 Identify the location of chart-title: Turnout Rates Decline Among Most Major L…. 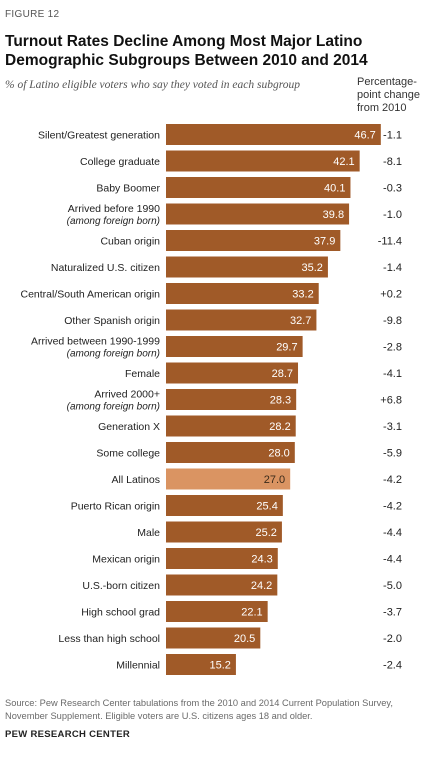
(186, 51).